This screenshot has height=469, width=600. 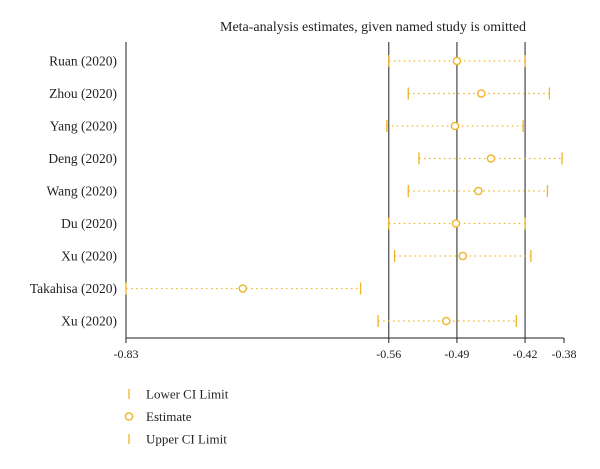 I want to click on legend-label: Lower CI Limit, so click(x=187, y=394).